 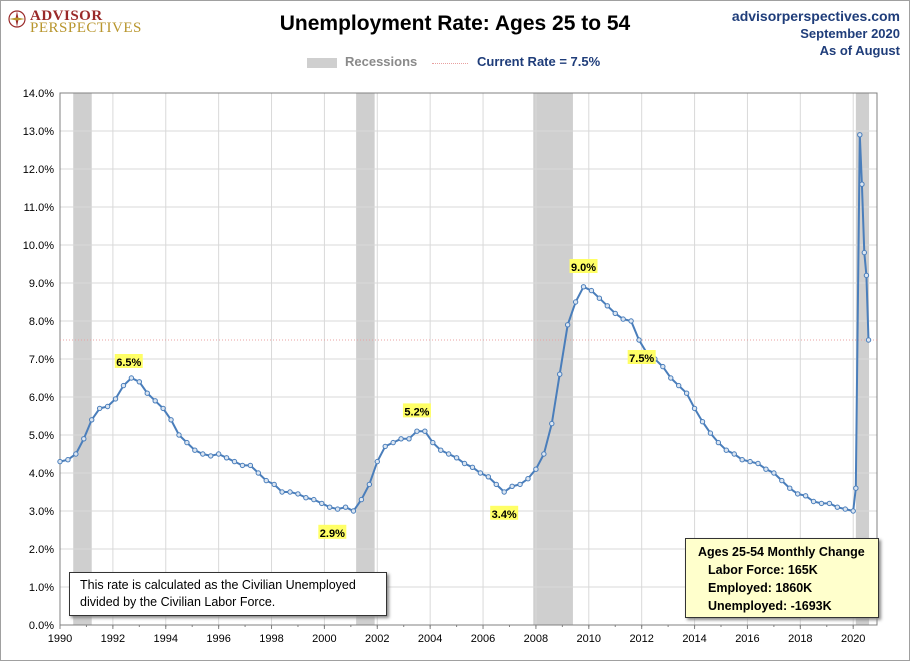 I want to click on y-tick-label: 14.0%, so click(x=38, y=94).